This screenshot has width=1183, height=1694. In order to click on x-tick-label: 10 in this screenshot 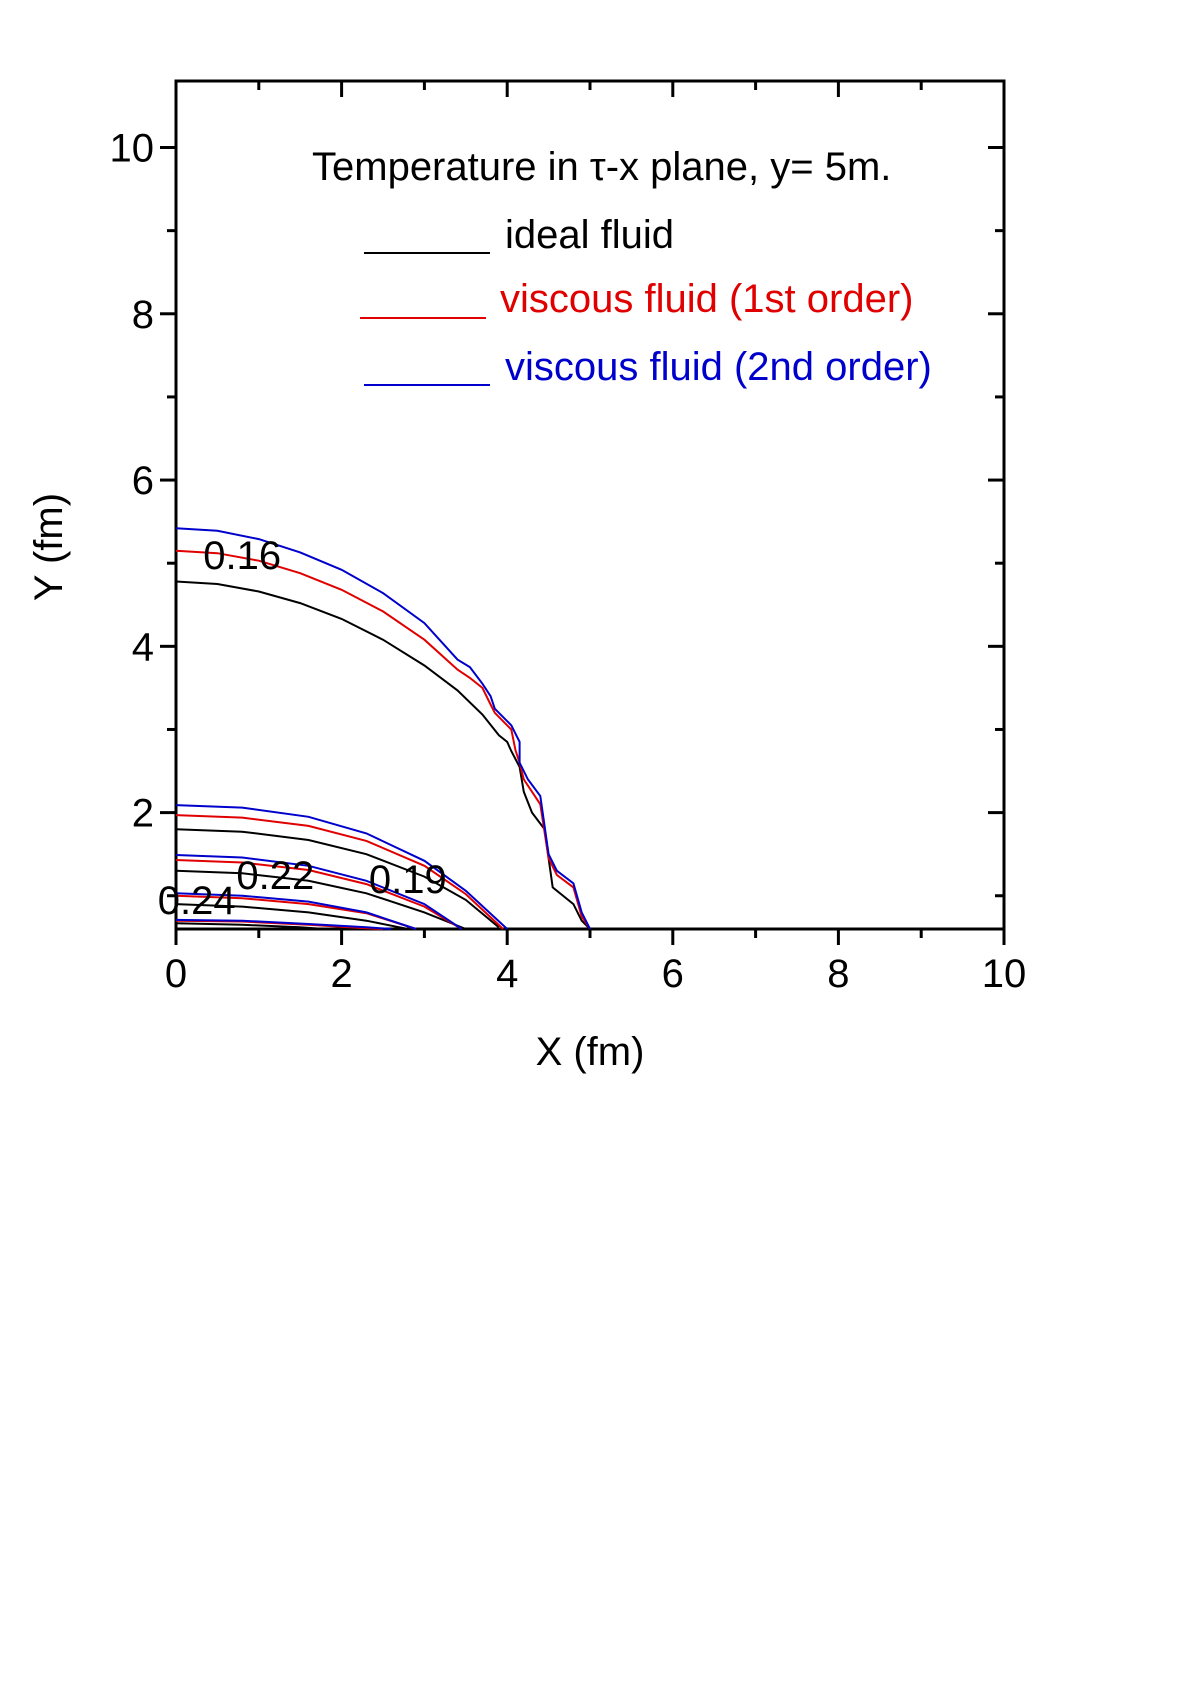, I will do `click(1004, 974)`.